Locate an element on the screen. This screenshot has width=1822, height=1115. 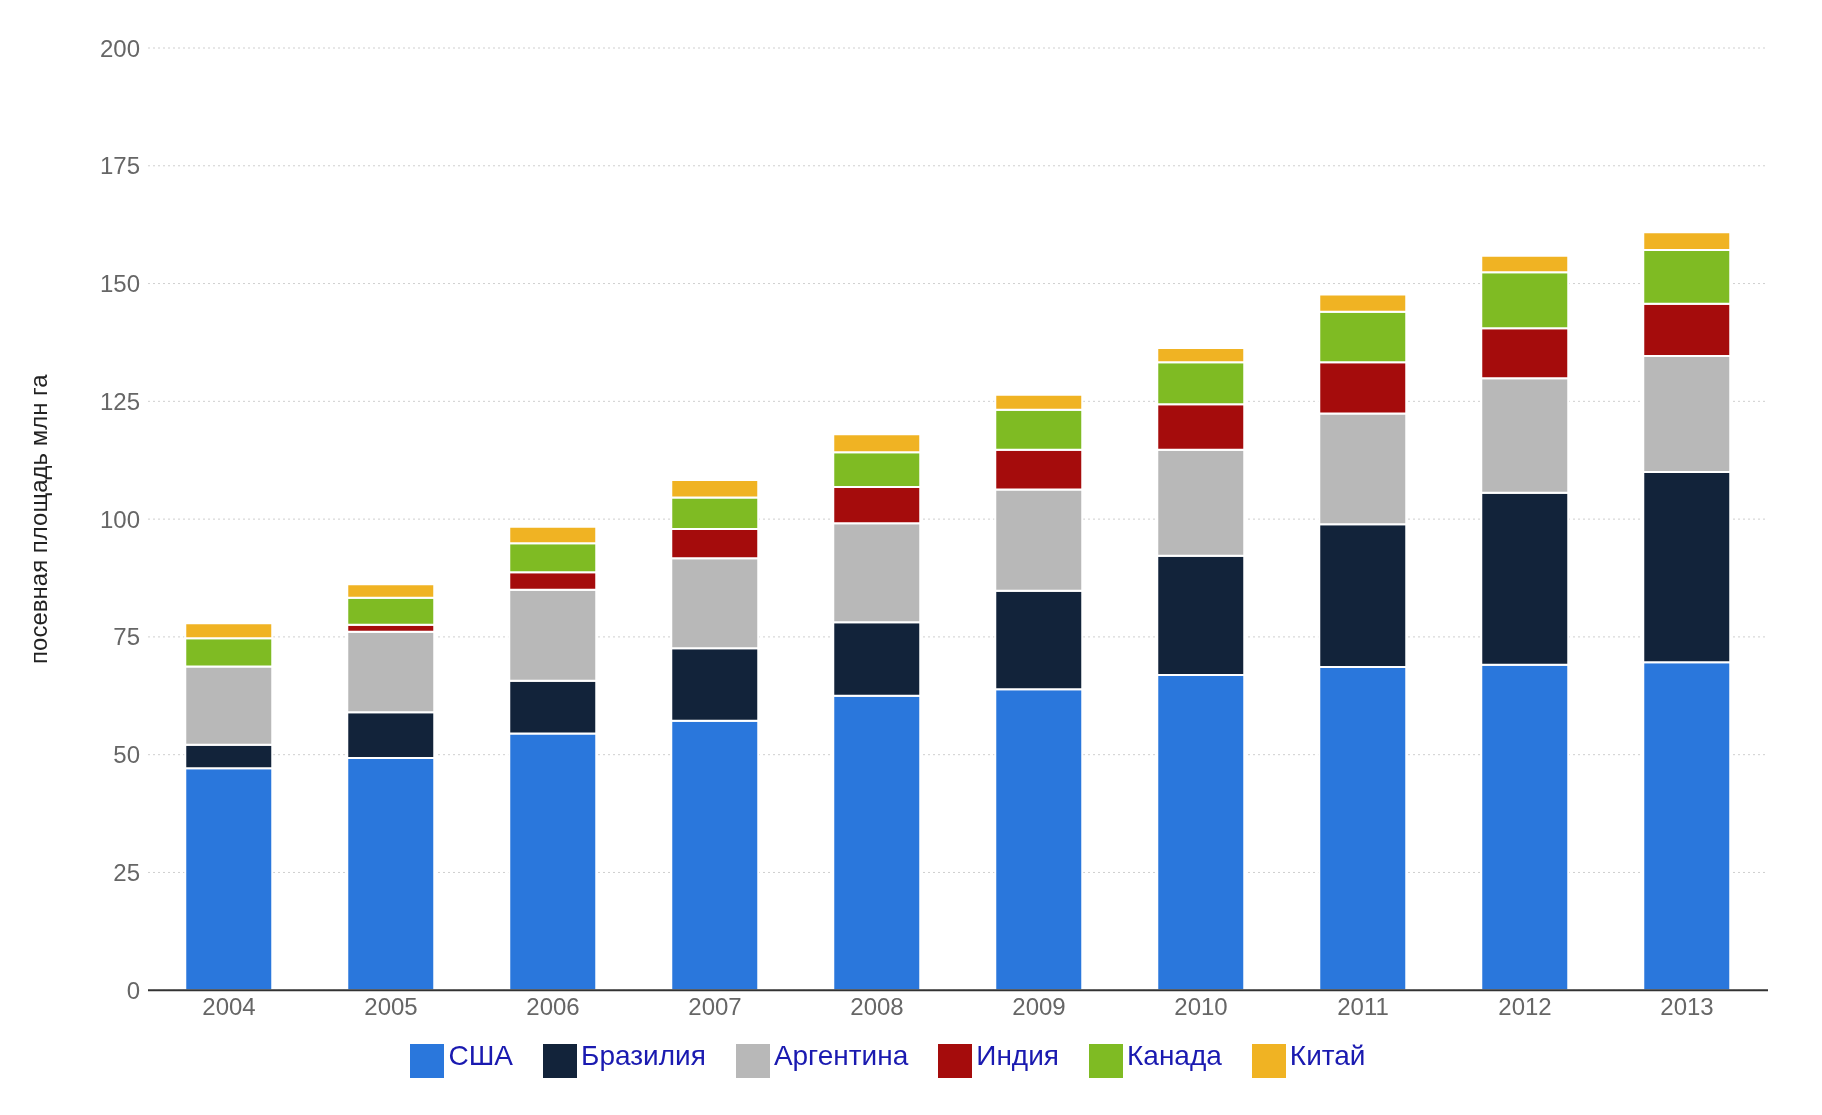
x-tick-label: 2009 is located at coordinates (1039, 1007).